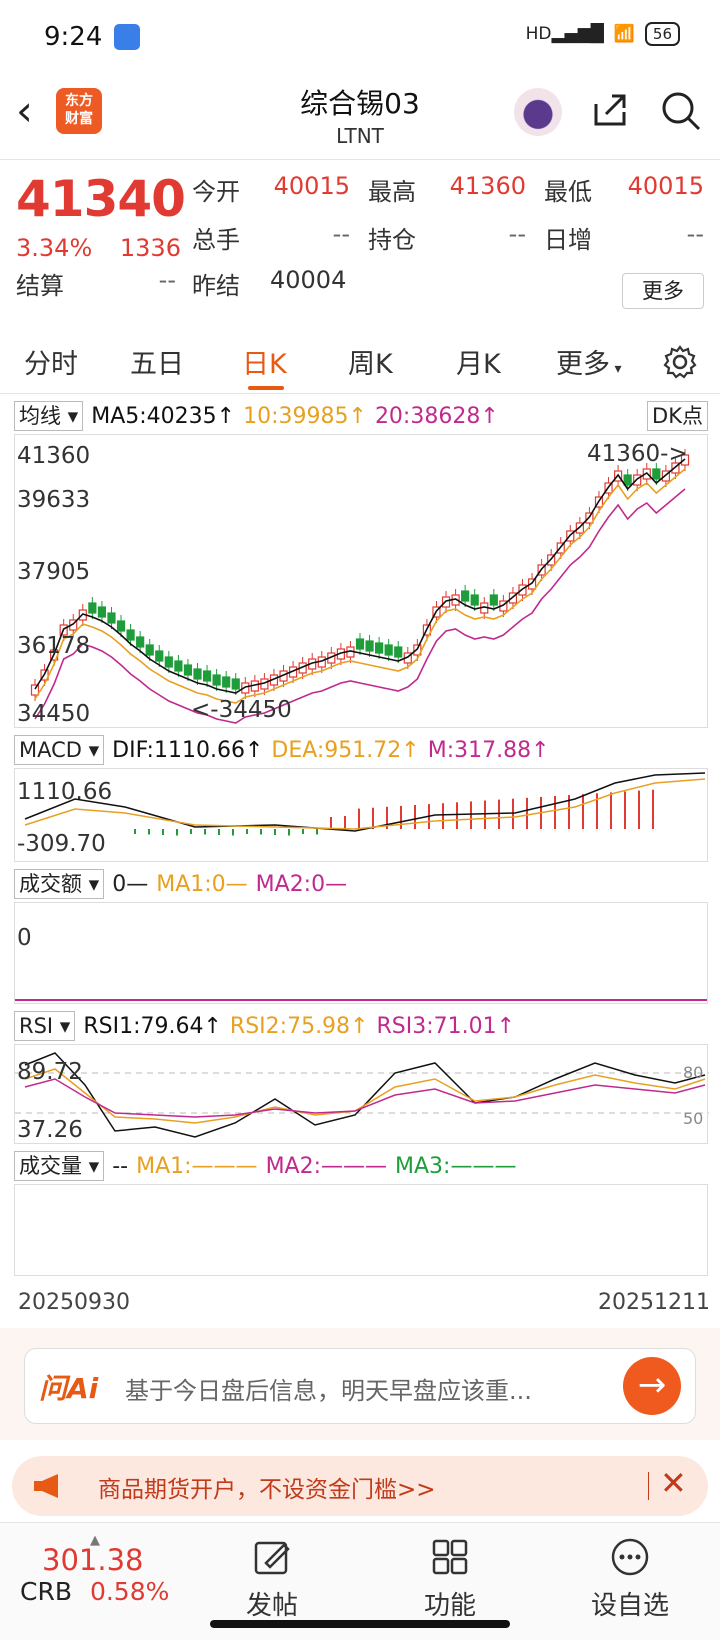 The width and height of the screenshot is (720, 1640). I want to click on macd-selector: MACD ▾, so click(59, 750).